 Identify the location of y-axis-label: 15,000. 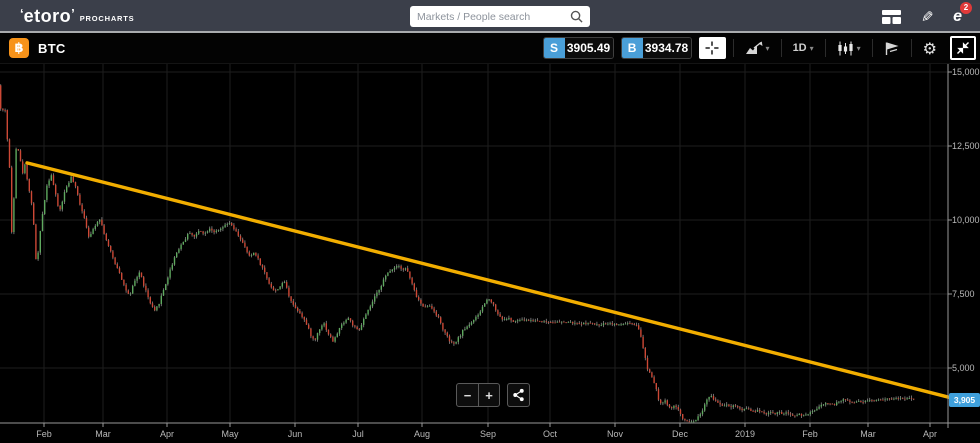
(966, 72).